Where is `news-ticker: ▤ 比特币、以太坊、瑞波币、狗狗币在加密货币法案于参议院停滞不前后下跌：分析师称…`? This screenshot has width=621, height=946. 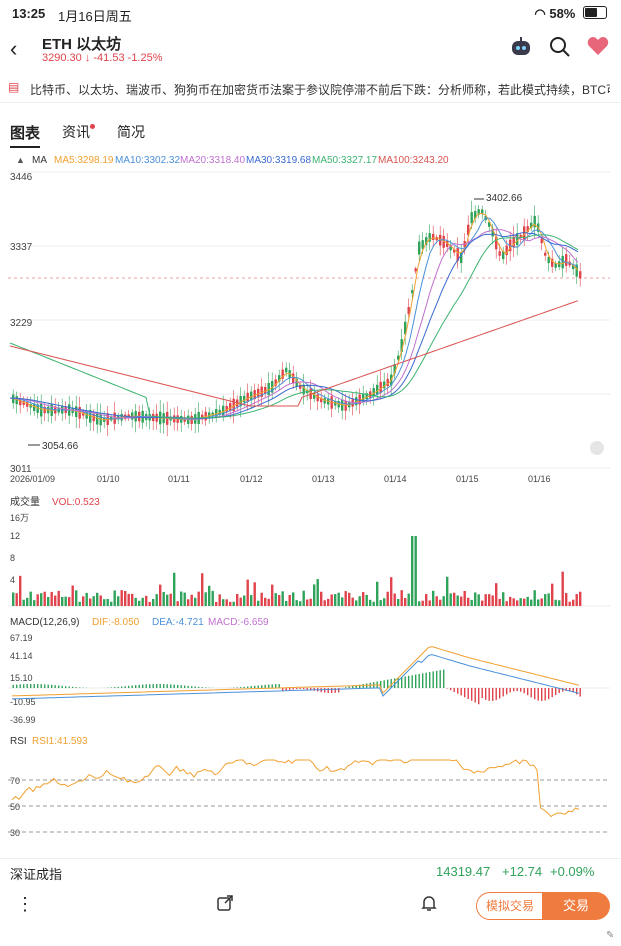
news-ticker: ▤ 比特币、以太坊、瑞波币、狗狗币在加密货币法案于参议院停滞不前后下跌：分析师称… is located at coordinates (310, 88).